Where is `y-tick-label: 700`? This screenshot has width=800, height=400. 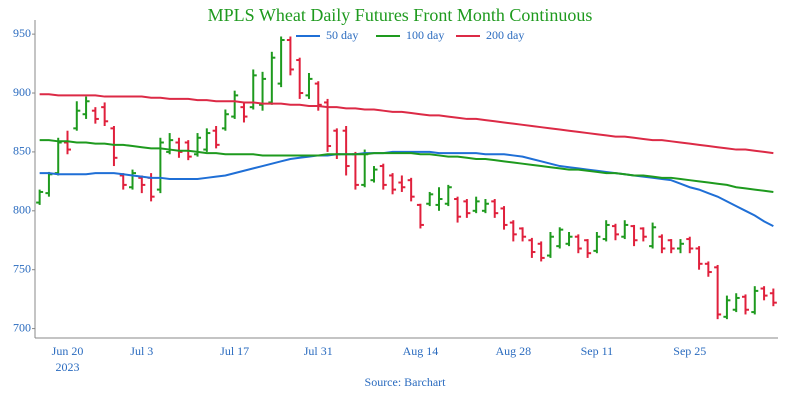
y-tick-label: 700 is located at coordinates (22, 327).